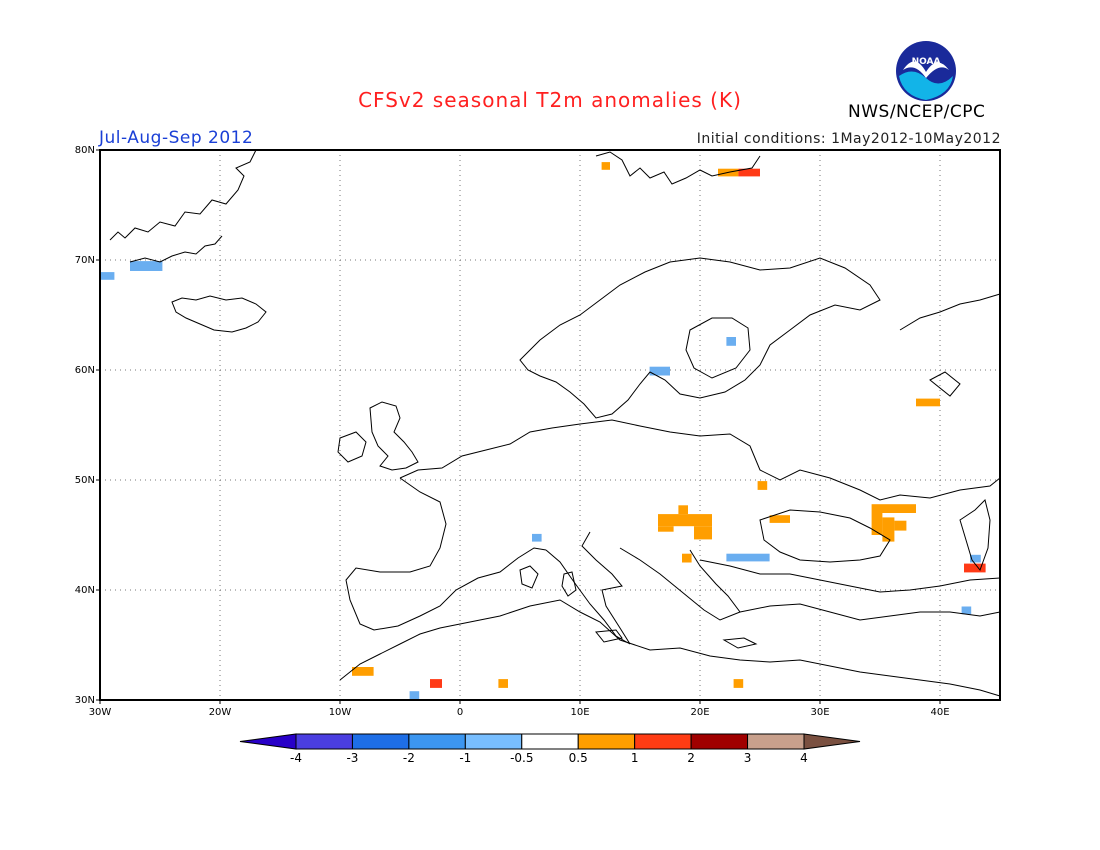 The height and width of the screenshot is (850, 1100). Describe the element at coordinates (85, 260) in the screenshot. I see `y-tick-label: 70N` at that location.